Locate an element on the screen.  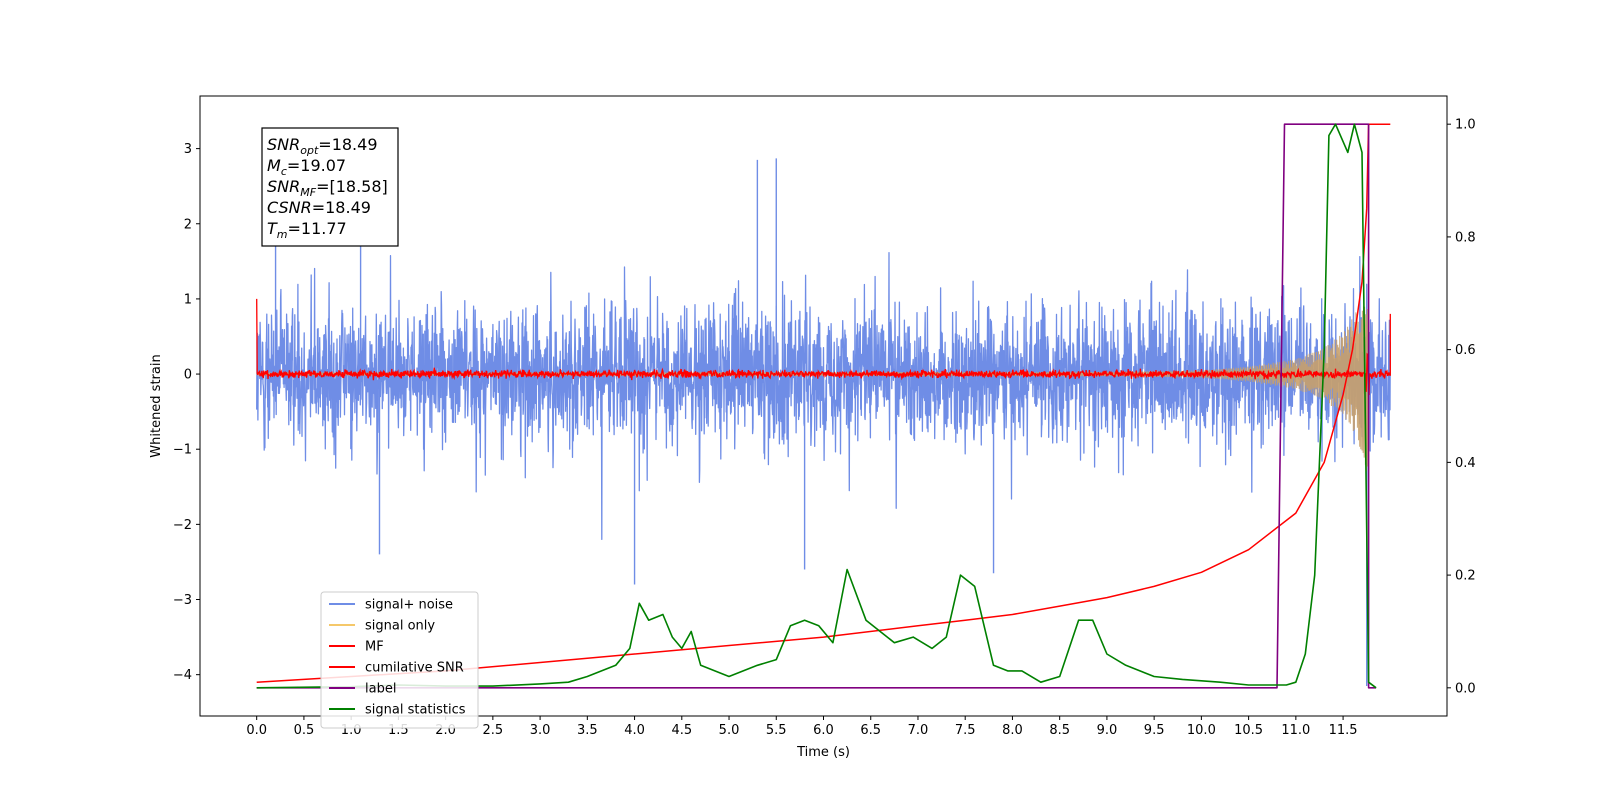
x-tick-label: 11.0 is located at coordinates (1295, 730).